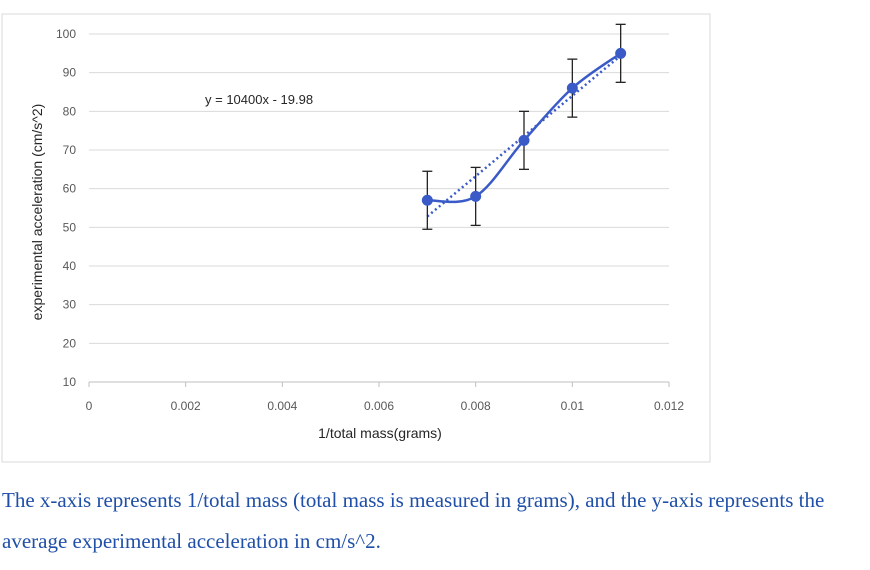  I want to click on data-series, so click(524, 126).